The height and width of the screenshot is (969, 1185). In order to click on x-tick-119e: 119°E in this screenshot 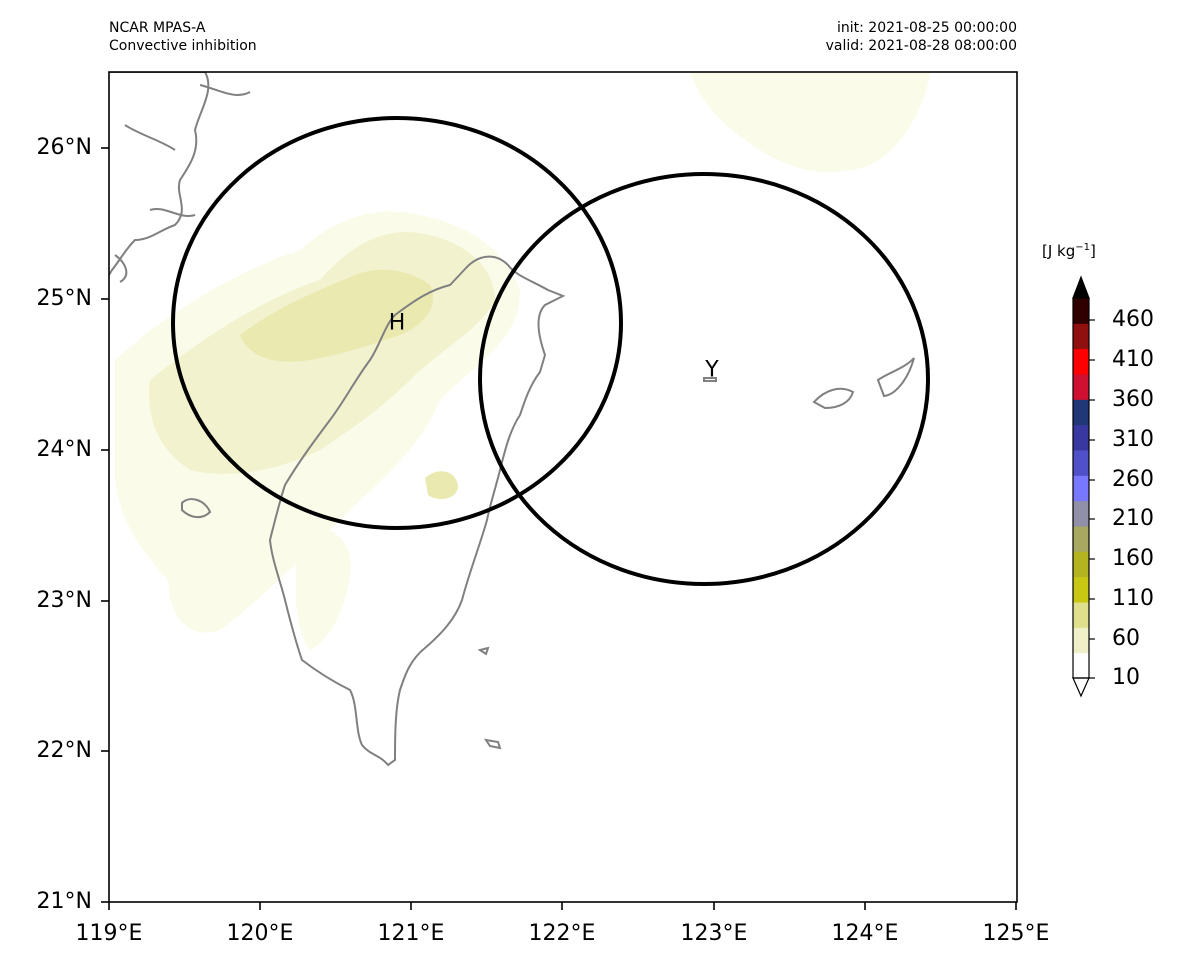, I will do `click(109, 933)`.